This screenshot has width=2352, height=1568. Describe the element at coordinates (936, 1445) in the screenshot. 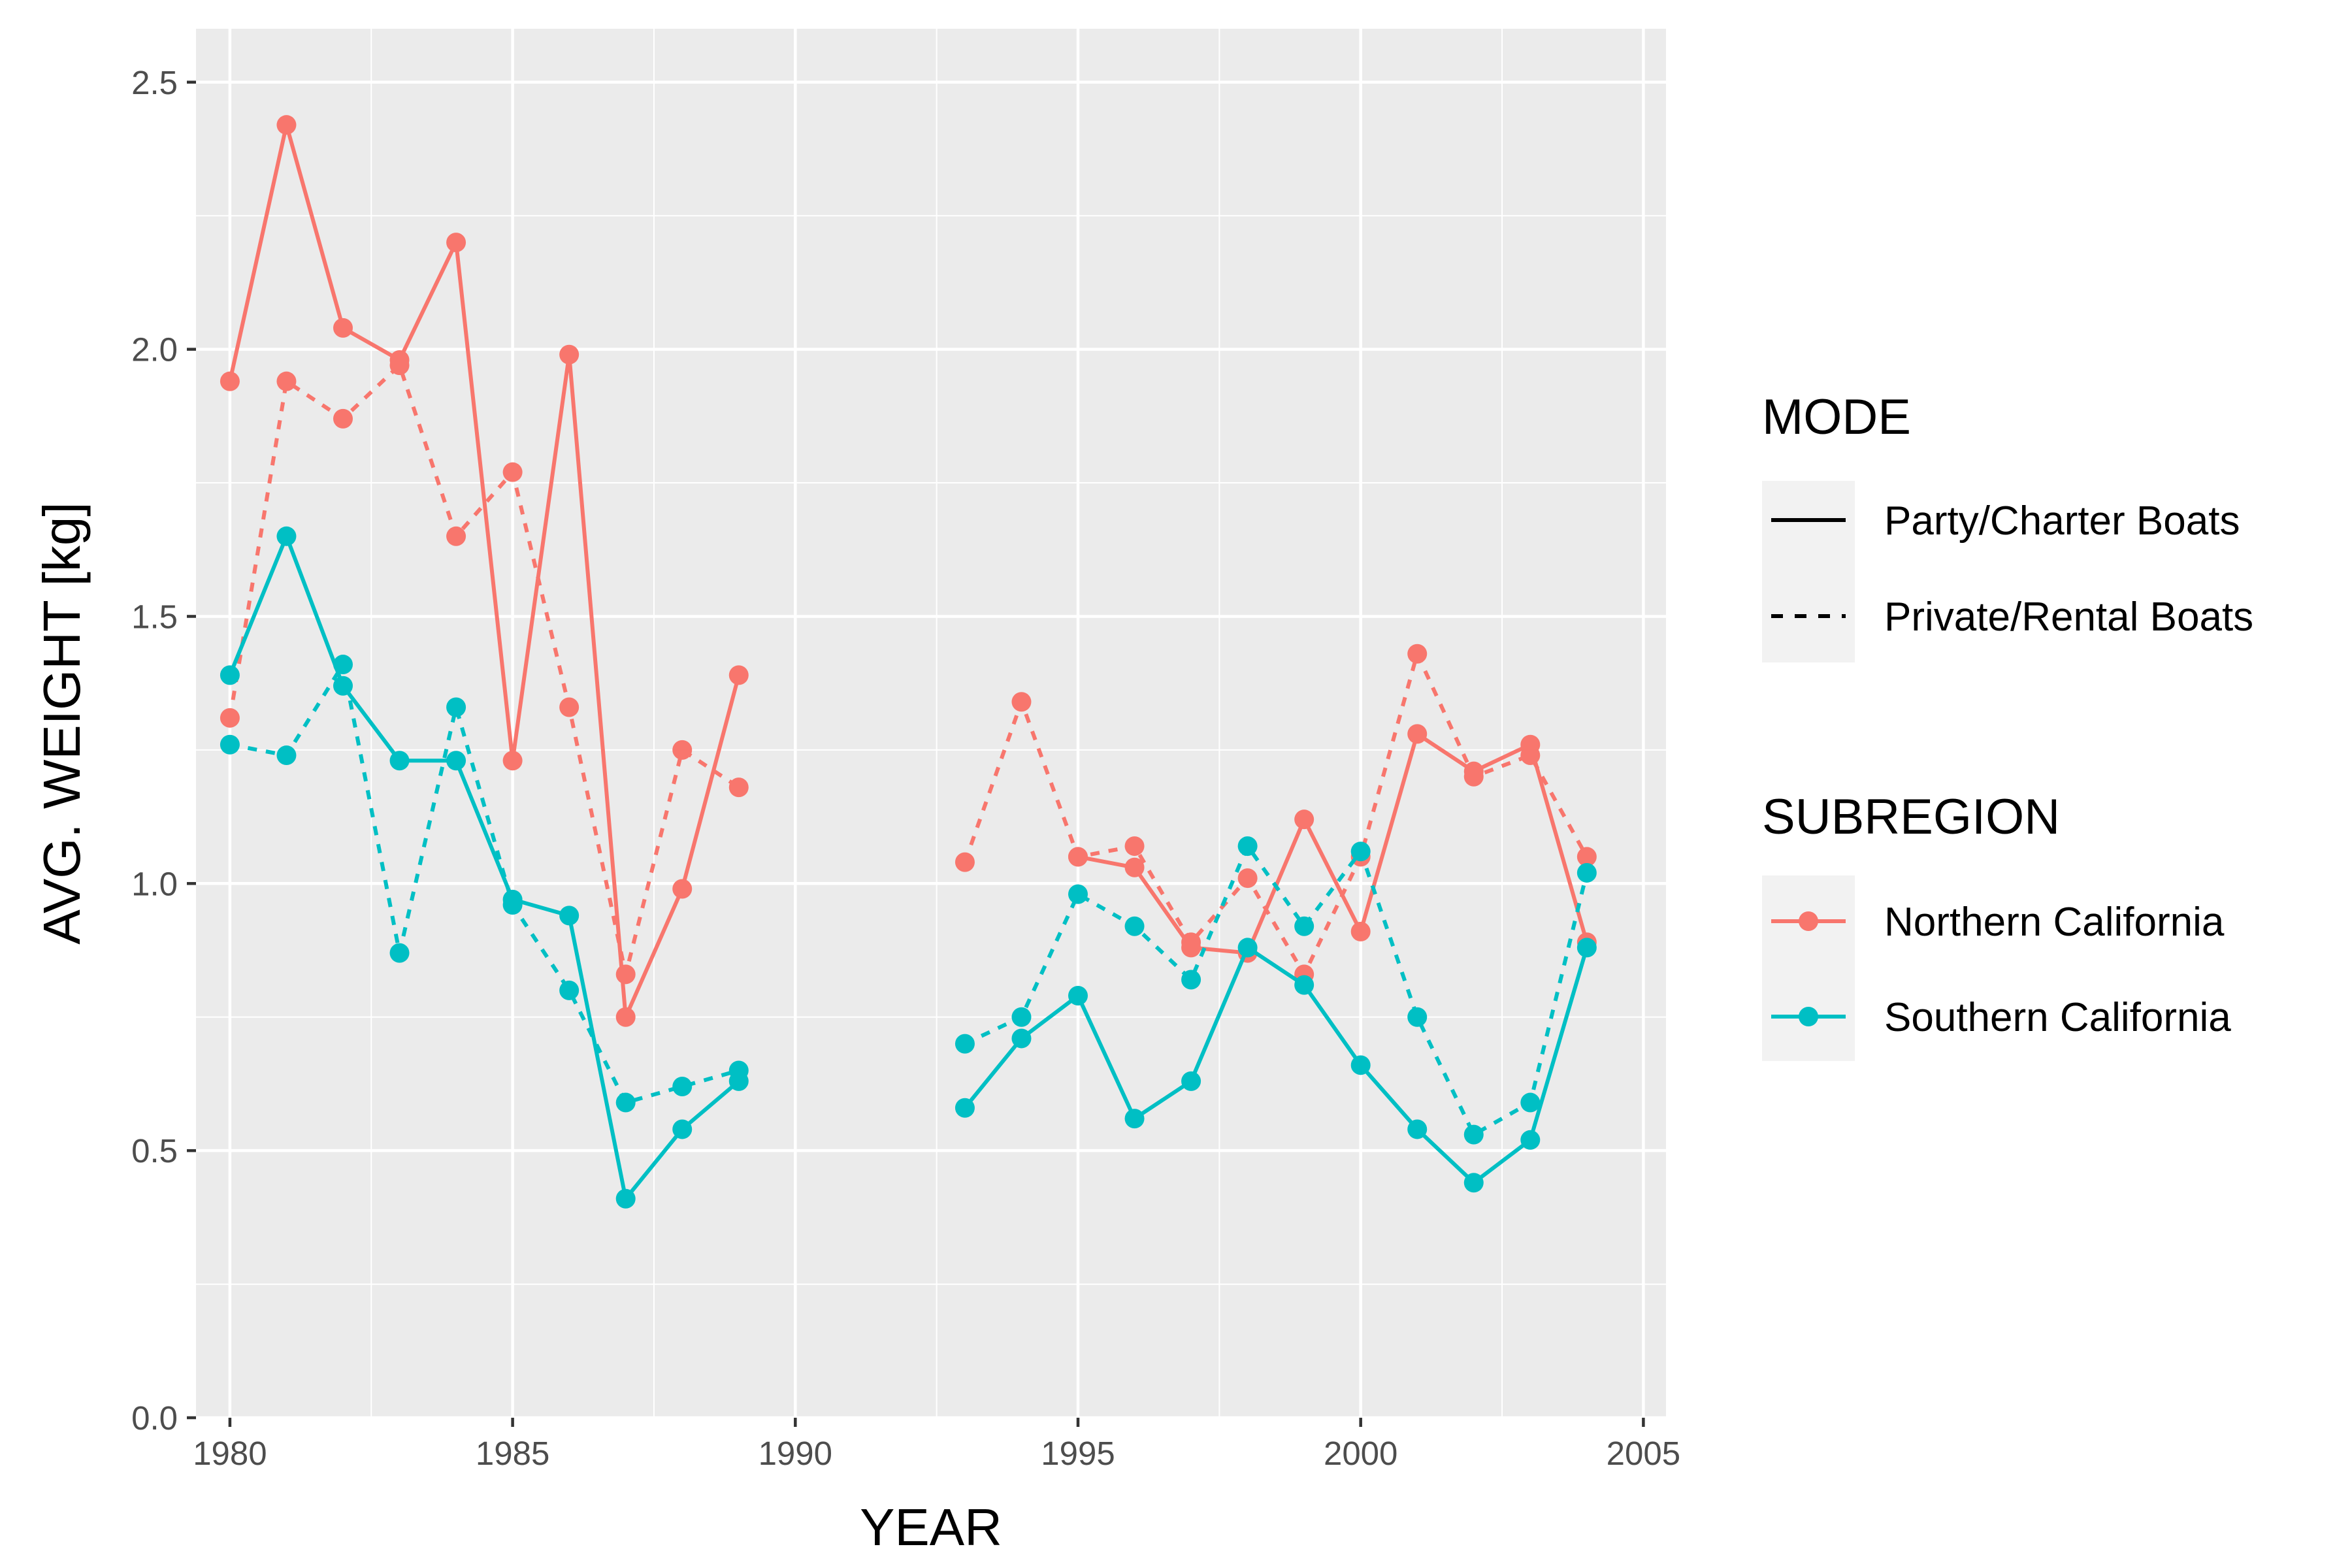

I see `x-axis: 1980 1985 1990 1995 2000 2005` at that location.